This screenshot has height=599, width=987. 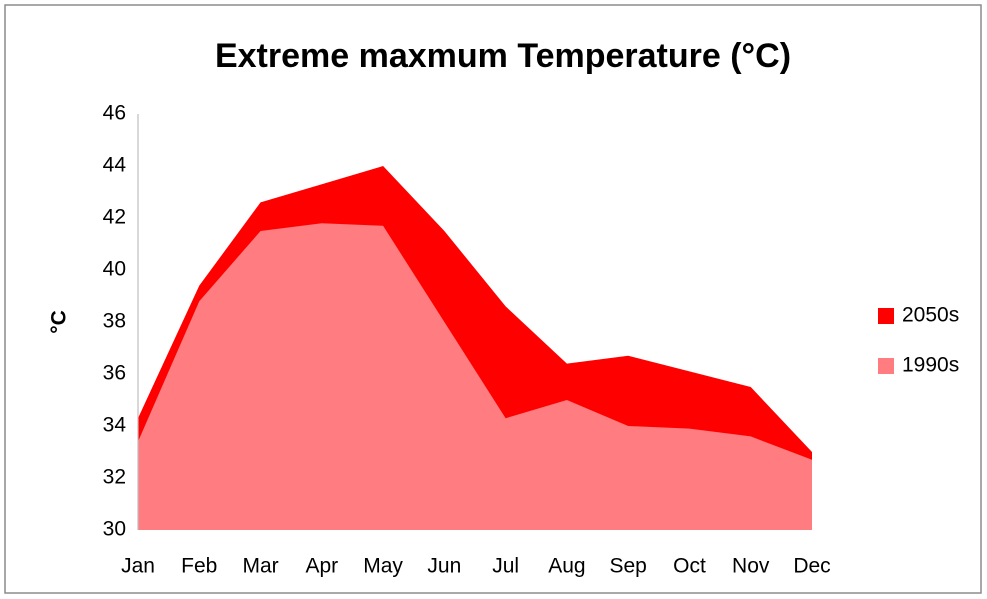 What do you see at coordinates (321, 566) in the screenshot?
I see `x-tick-label: Apr` at bounding box center [321, 566].